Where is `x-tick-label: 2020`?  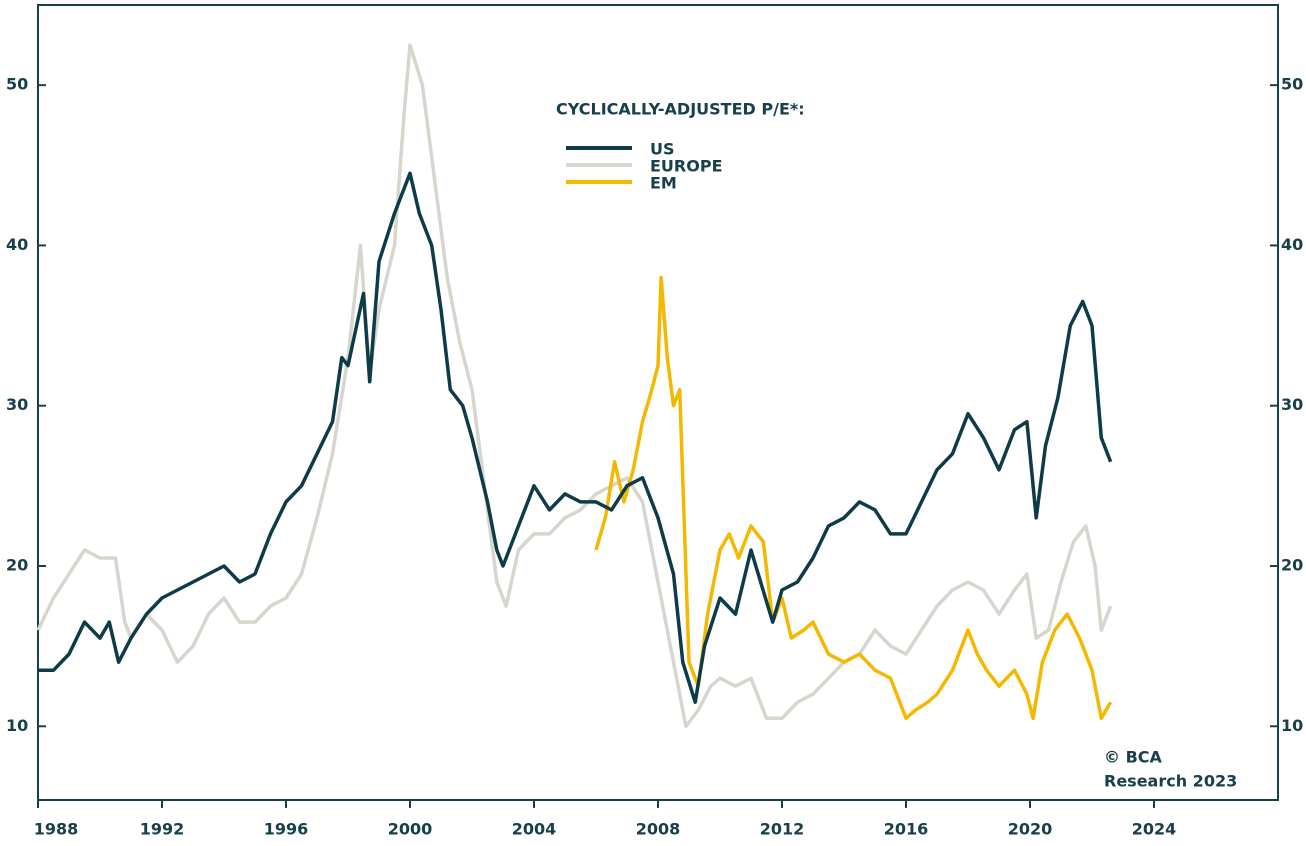 x-tick-label: 2020 is located at coordinates (1030, 829).